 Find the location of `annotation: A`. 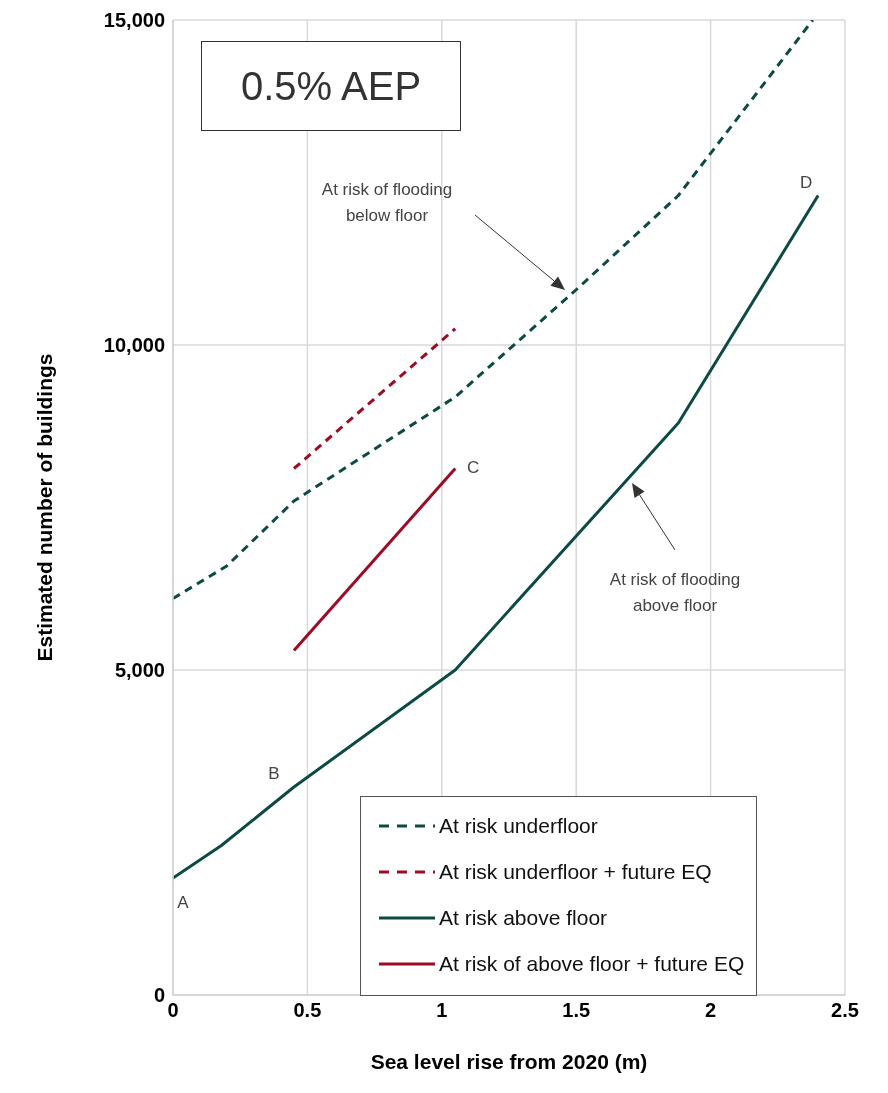

annotation: A is located at coordinates (183, 902).